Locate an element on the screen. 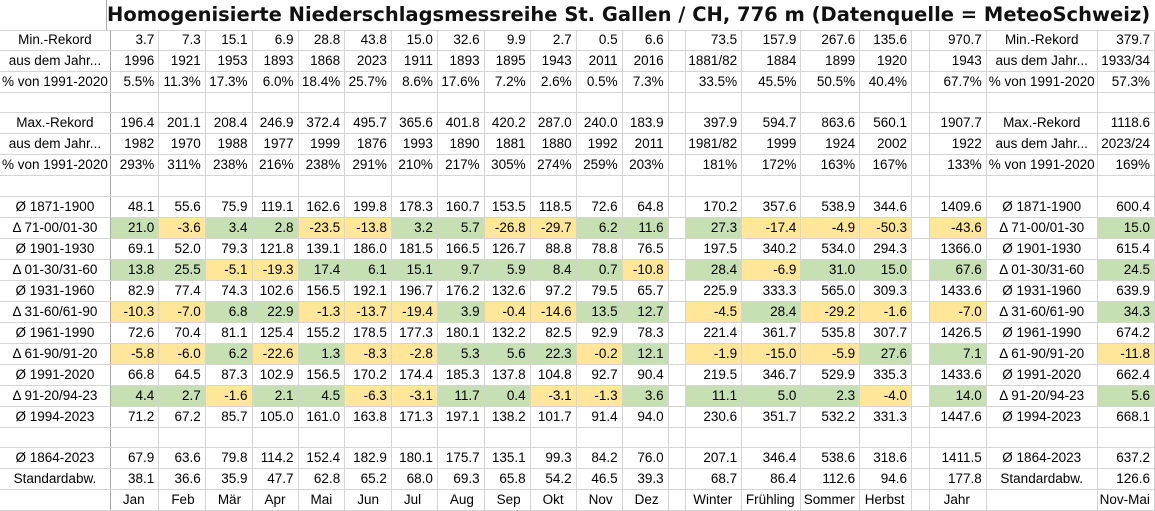 The image size is (1155, 511). year-value: -7.0 is located at coordinates (958, 312).